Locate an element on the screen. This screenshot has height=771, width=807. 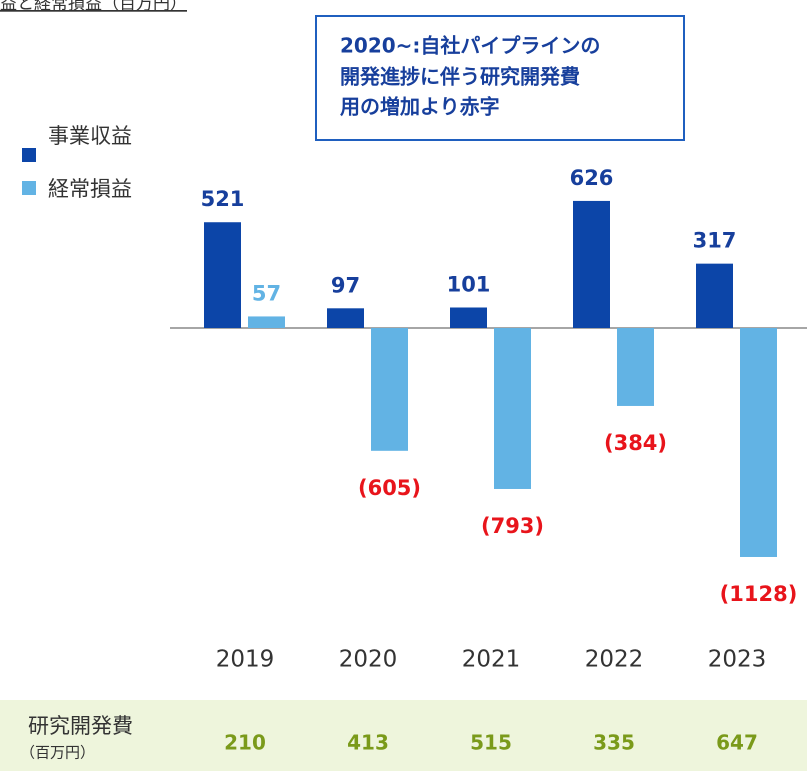
value-label: 521 is located at coordinates (223, 199).